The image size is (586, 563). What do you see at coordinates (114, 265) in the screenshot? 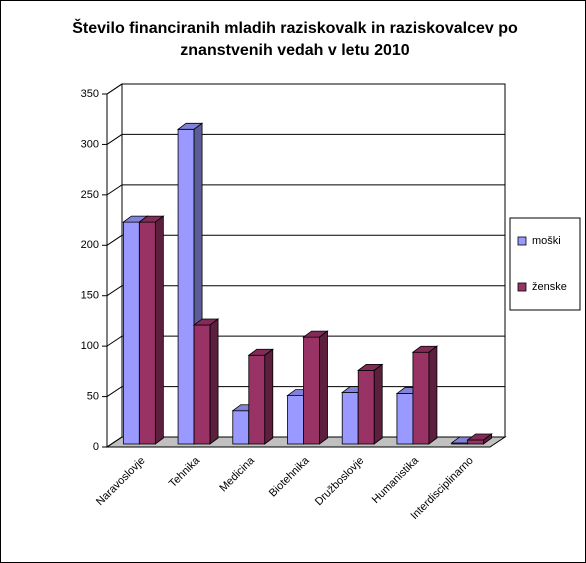
I see `side-wall` at bounding box center [114, 265].